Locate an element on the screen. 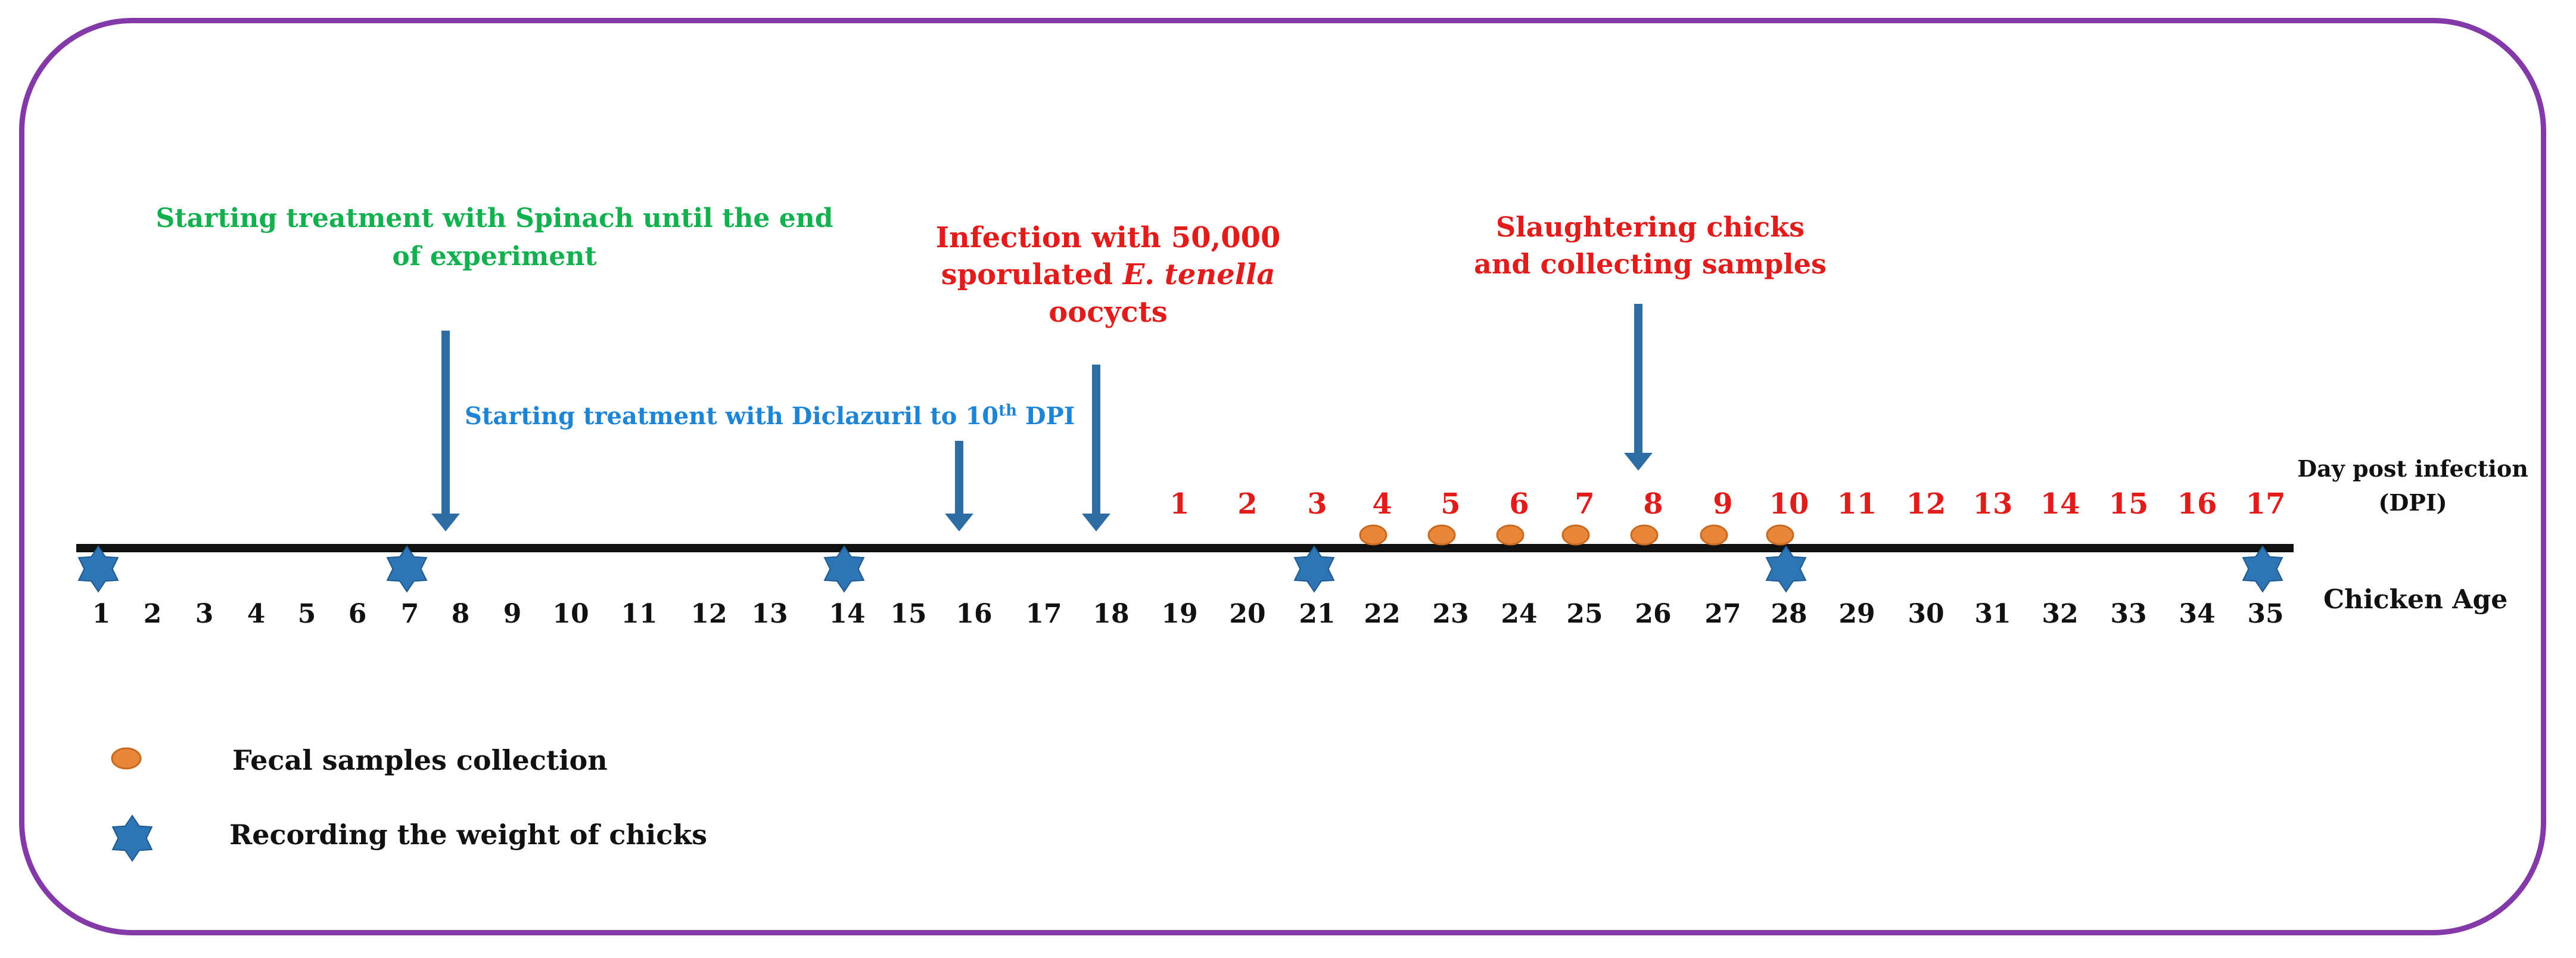 Image resolution: width=2576 pixels, height=958 pixels. dpi-axis-label: Day post infection (DPI) is located at coordinates (2413, 486).